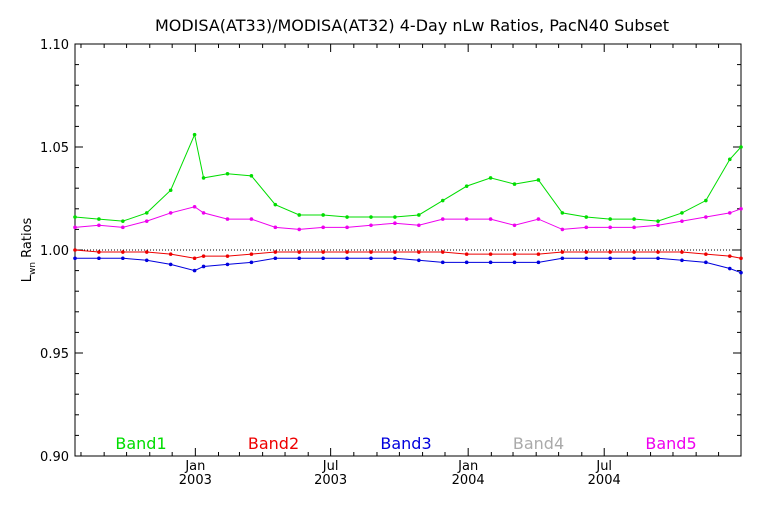 This screenshot has height=512, width=768. I want to click on legend-item-band3: Band3, so click(405, 443).